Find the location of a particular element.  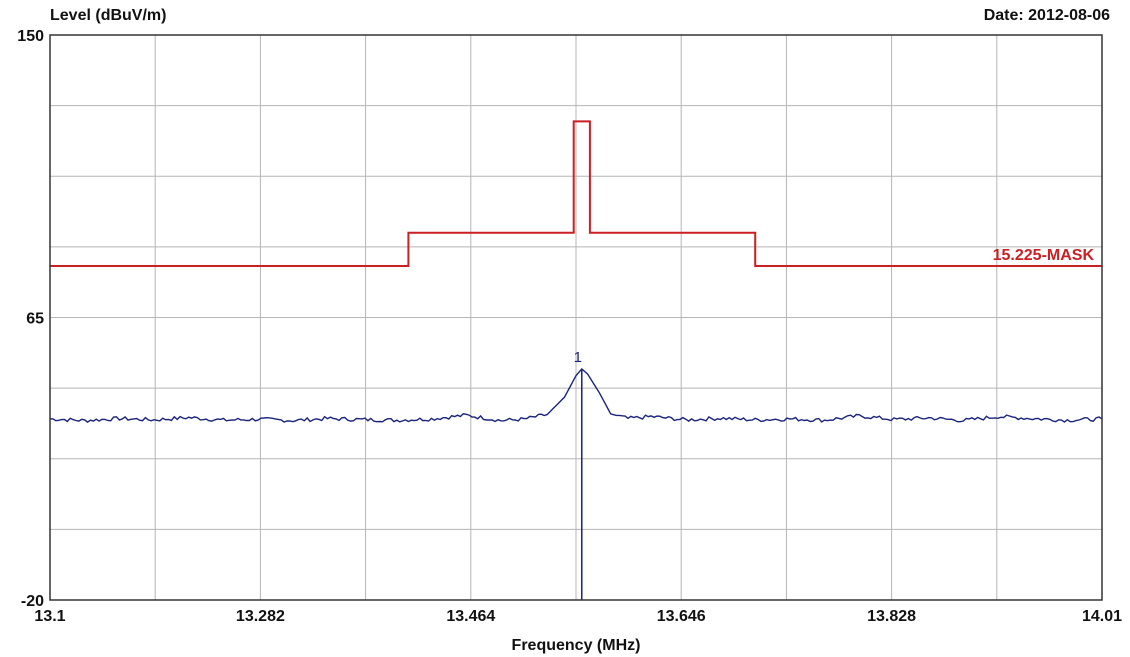

y-tick-label: -20 is located at coordinates (32, 601).